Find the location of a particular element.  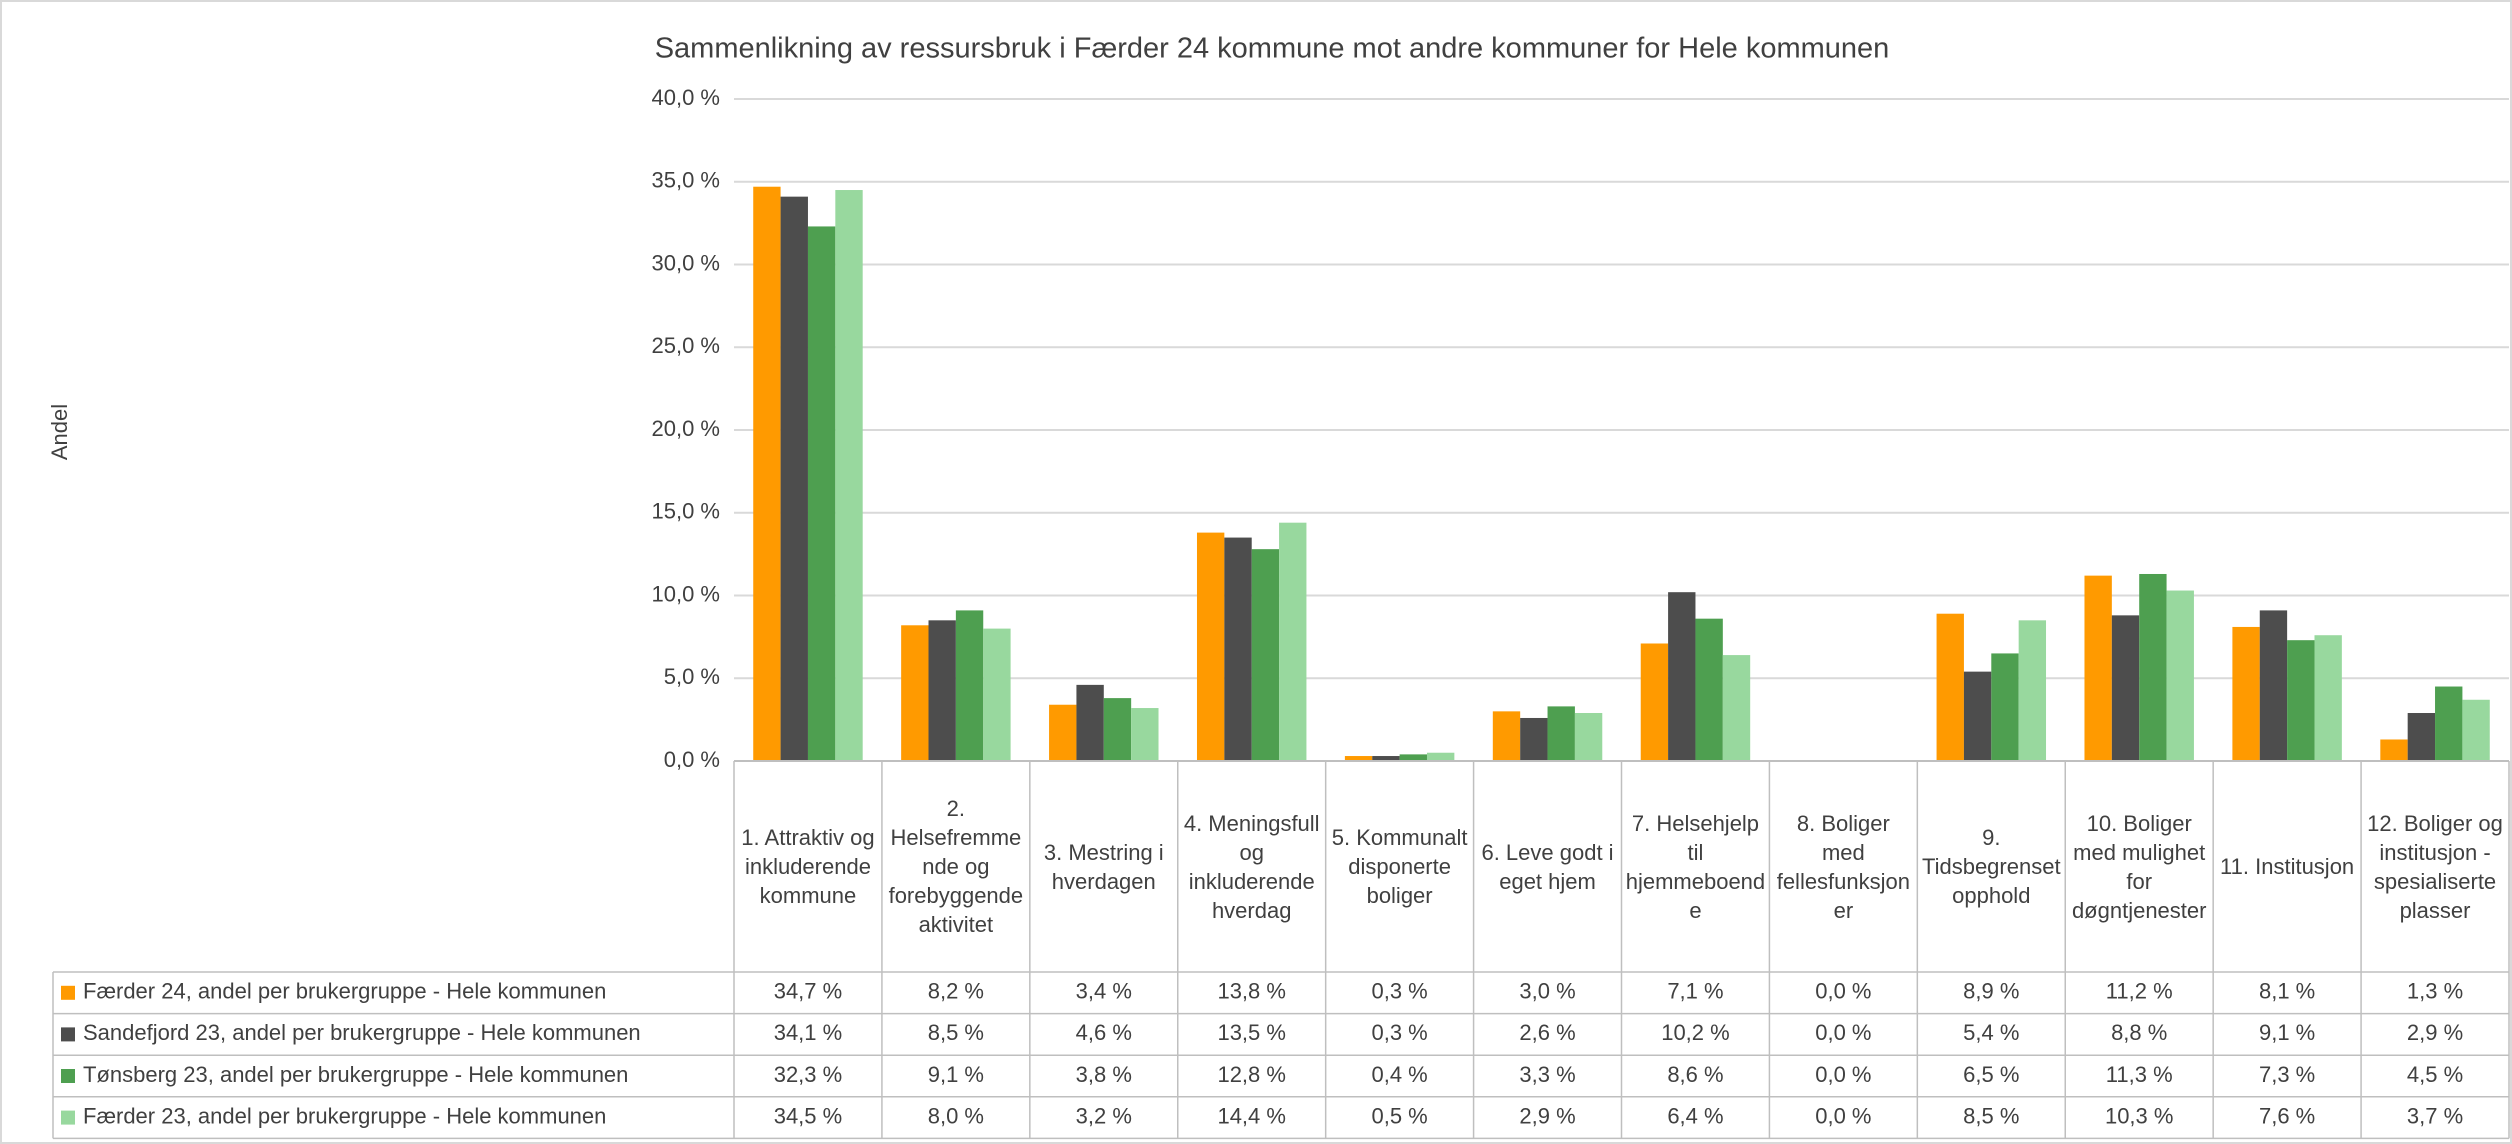

table-value: 10,2 % is located at coordinates (1695, 1032).